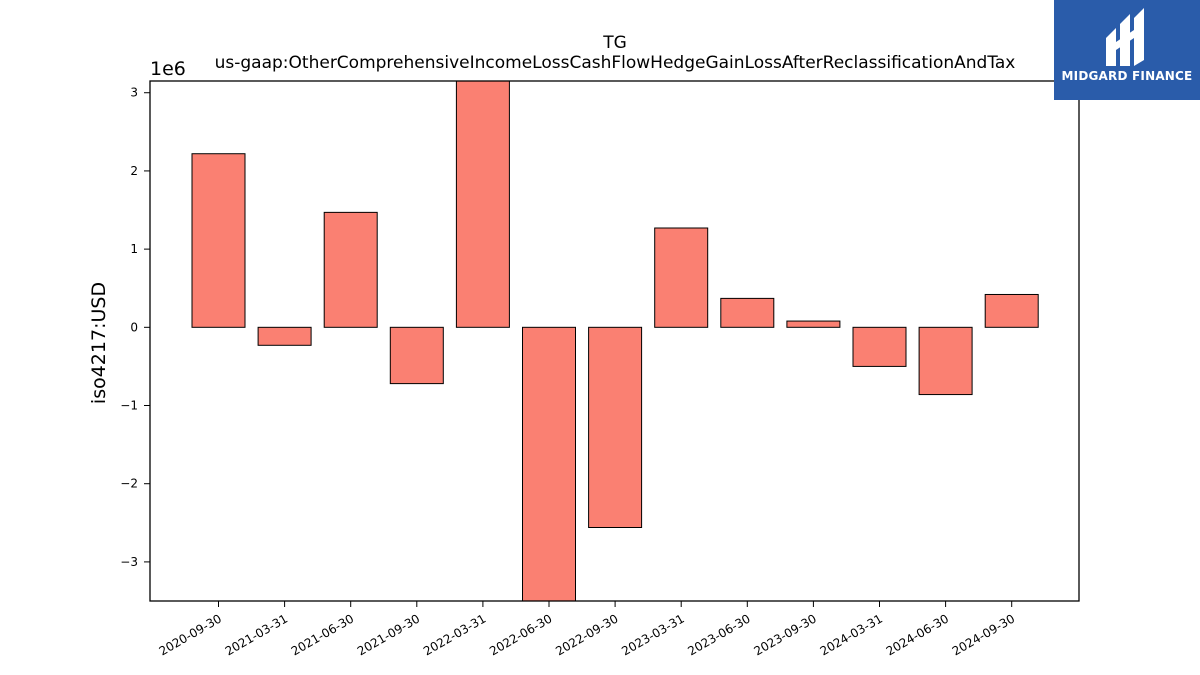  What do you see at coordinates (983, 634) in the screenshot?
I see `x-tick-label: 2024-09-30` at bounding box center [983, 634].